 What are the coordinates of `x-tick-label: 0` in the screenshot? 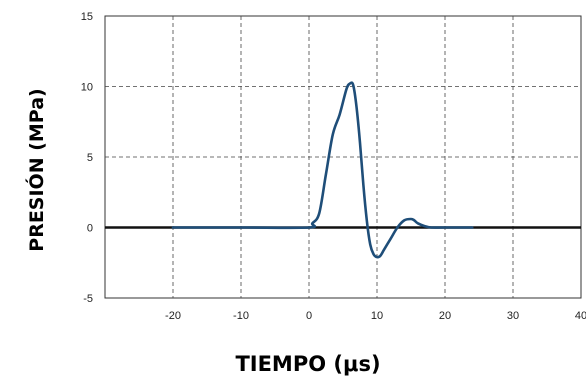 It's located at (309, 316).